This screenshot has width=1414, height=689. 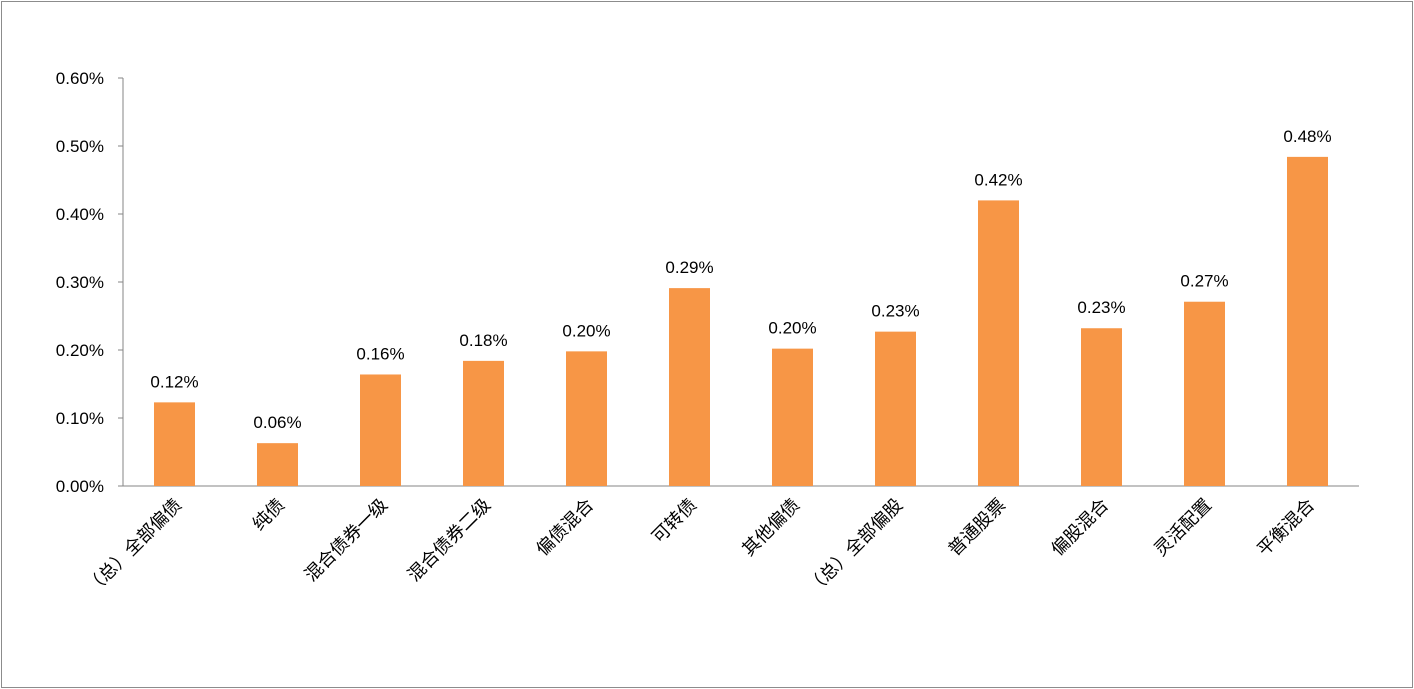 I want to click on x-tick-label: 偏股混合, so click(x=1080, y=528).